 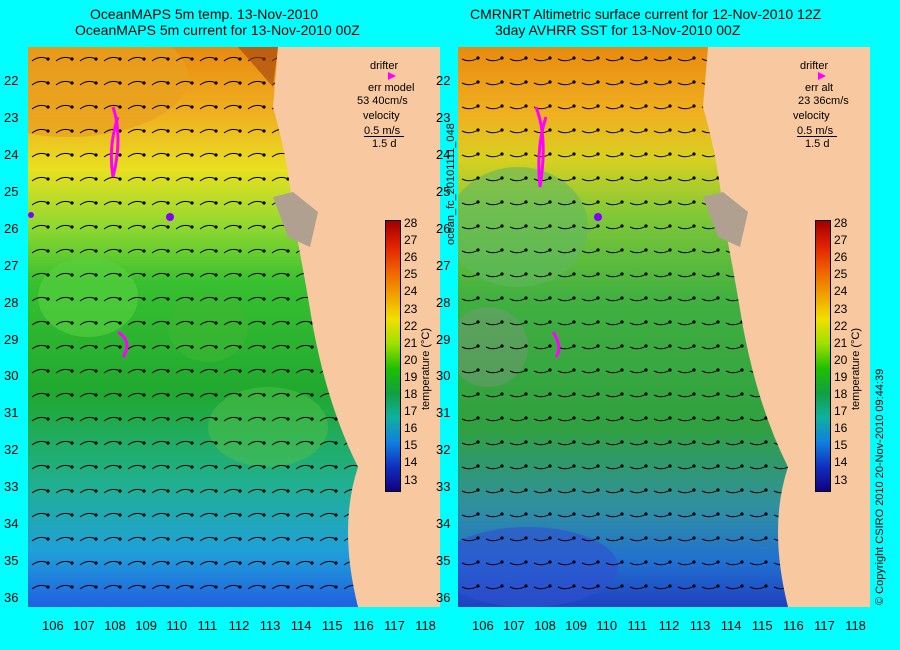 I want to click on longitude-label: 111, so click(x=637, y=625).